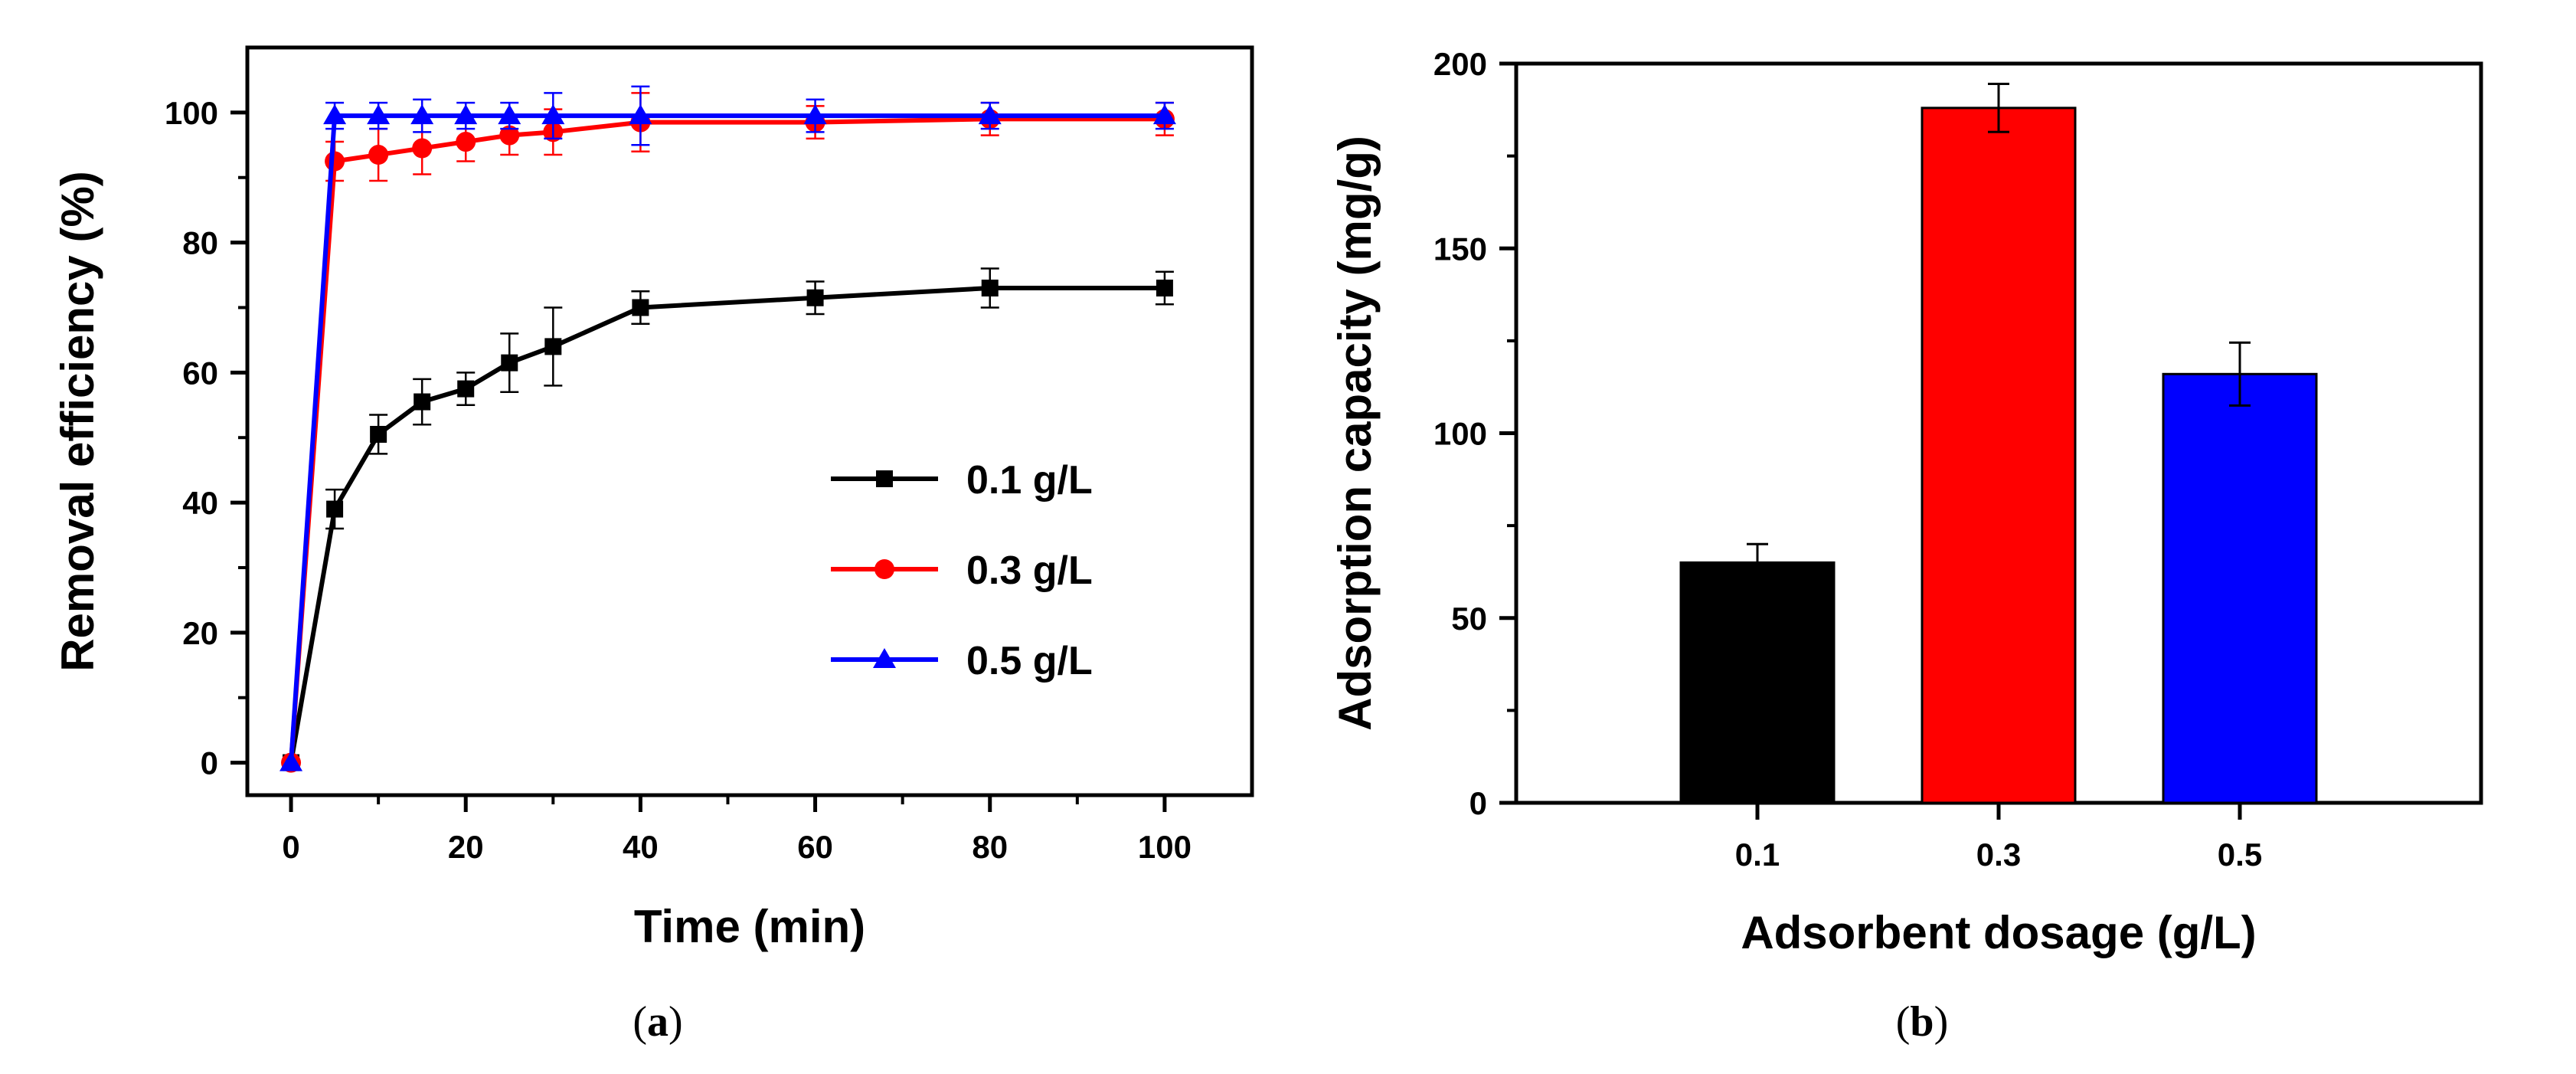 The height and width of the screenshot is (1074, 2576). What do you see at coordinates (1355, 433) in the screenshot?
I see `y-axis-title-b: Adsorption capacity (mg/g)` at bounding box center [1355, 433].